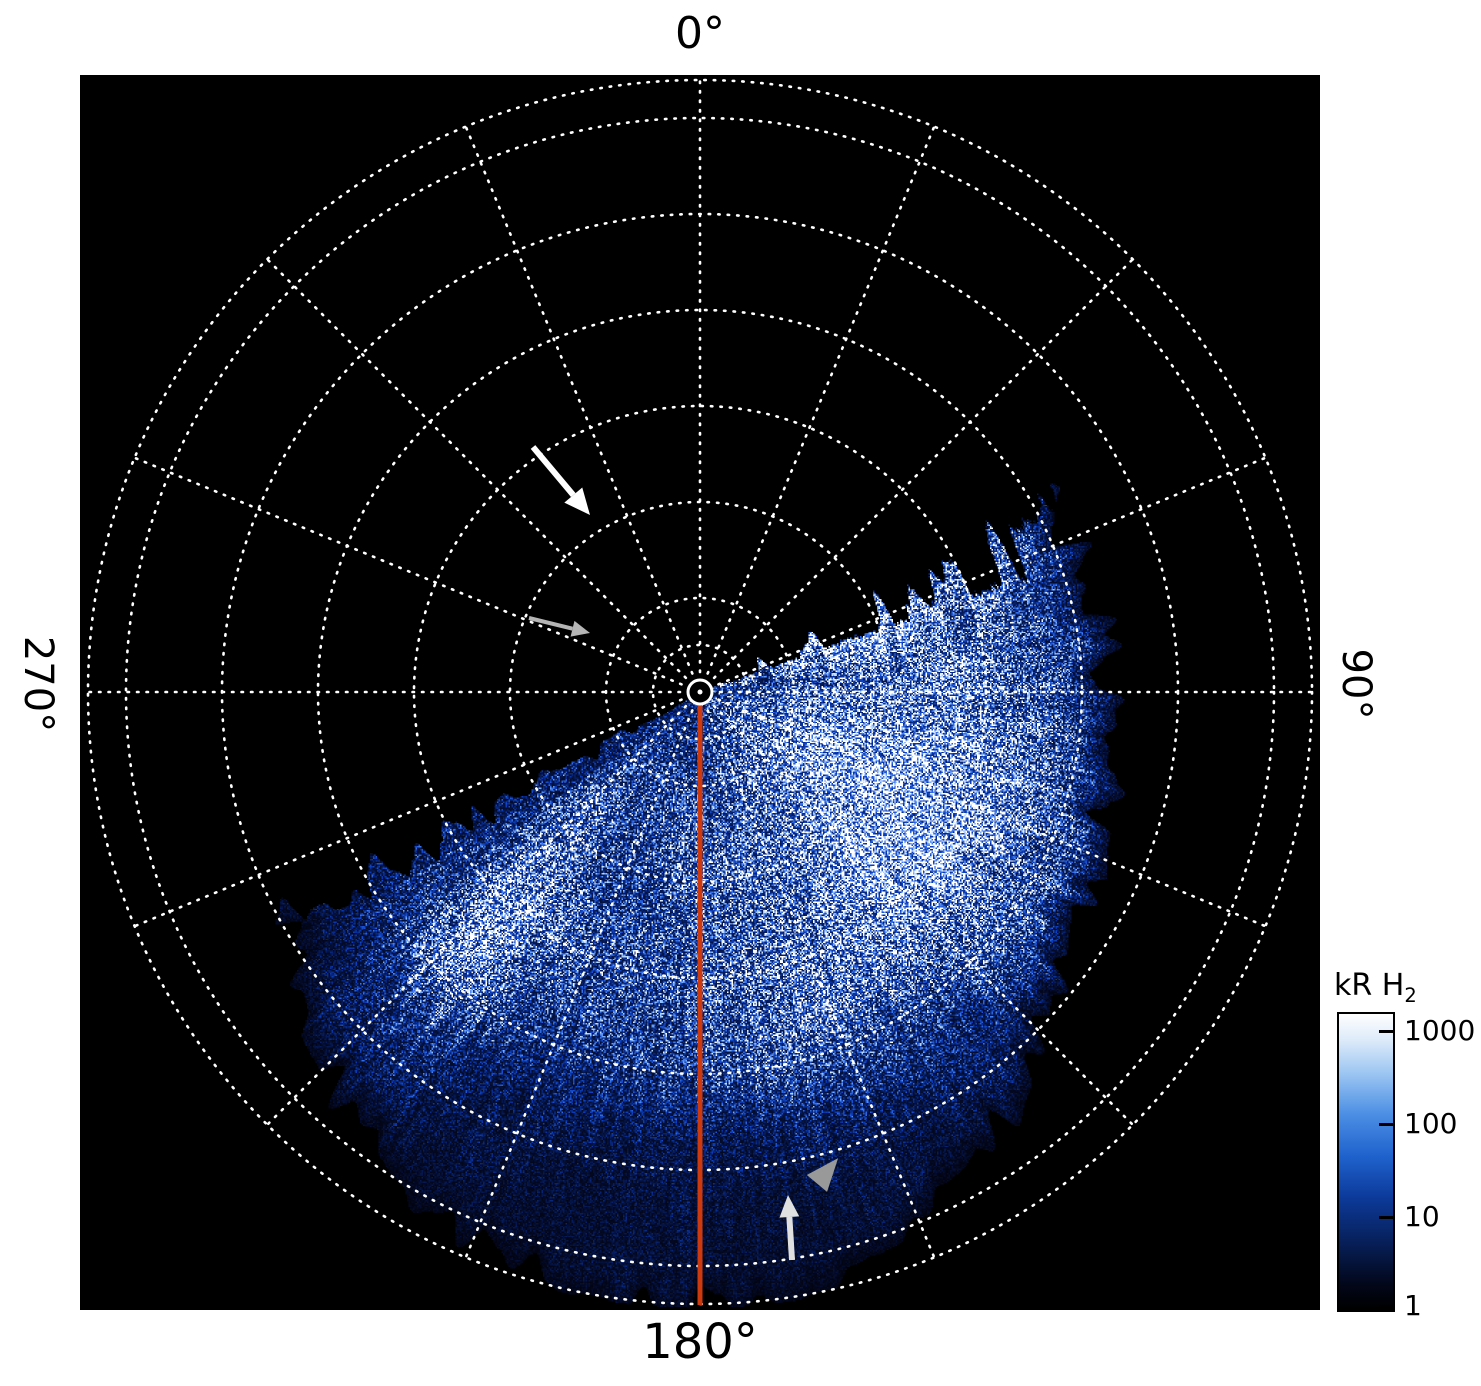 The height and width of the screenshot is (1386, 1481). What do you see at coordinates (1422, 1217) in the screenshot?
I see `colorbar-tick-label: 10` at bounding box center [1422, 1217].